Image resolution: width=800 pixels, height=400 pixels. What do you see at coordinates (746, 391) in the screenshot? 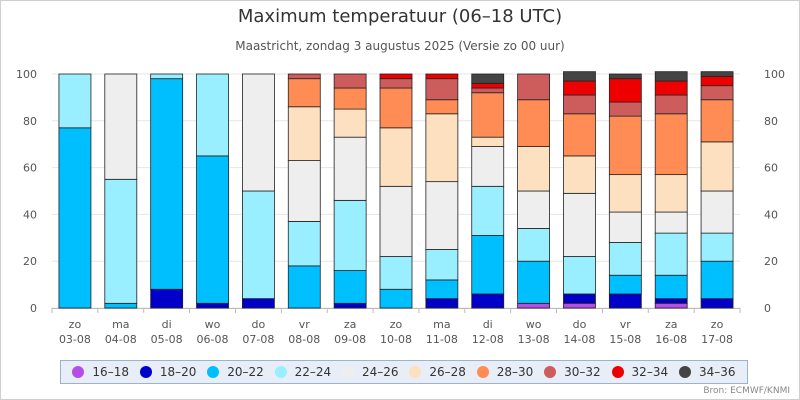
I see `credits: Bron: ECMWF/KNMI` at bounding box center [746, 391].